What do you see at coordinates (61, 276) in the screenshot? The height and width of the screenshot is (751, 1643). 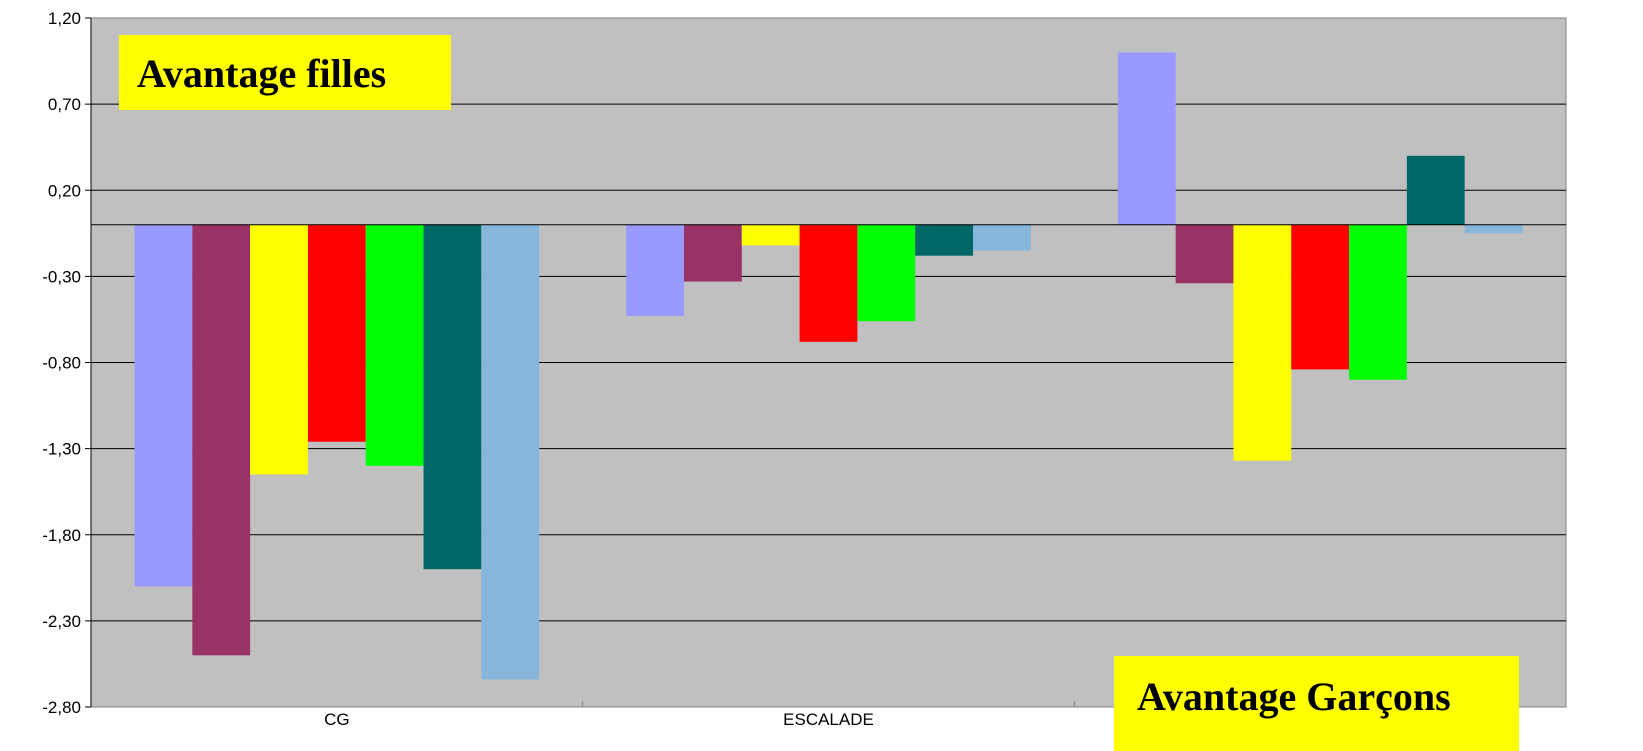 I see `y-tick-label: -0,30` at bounding box center [61, 276].